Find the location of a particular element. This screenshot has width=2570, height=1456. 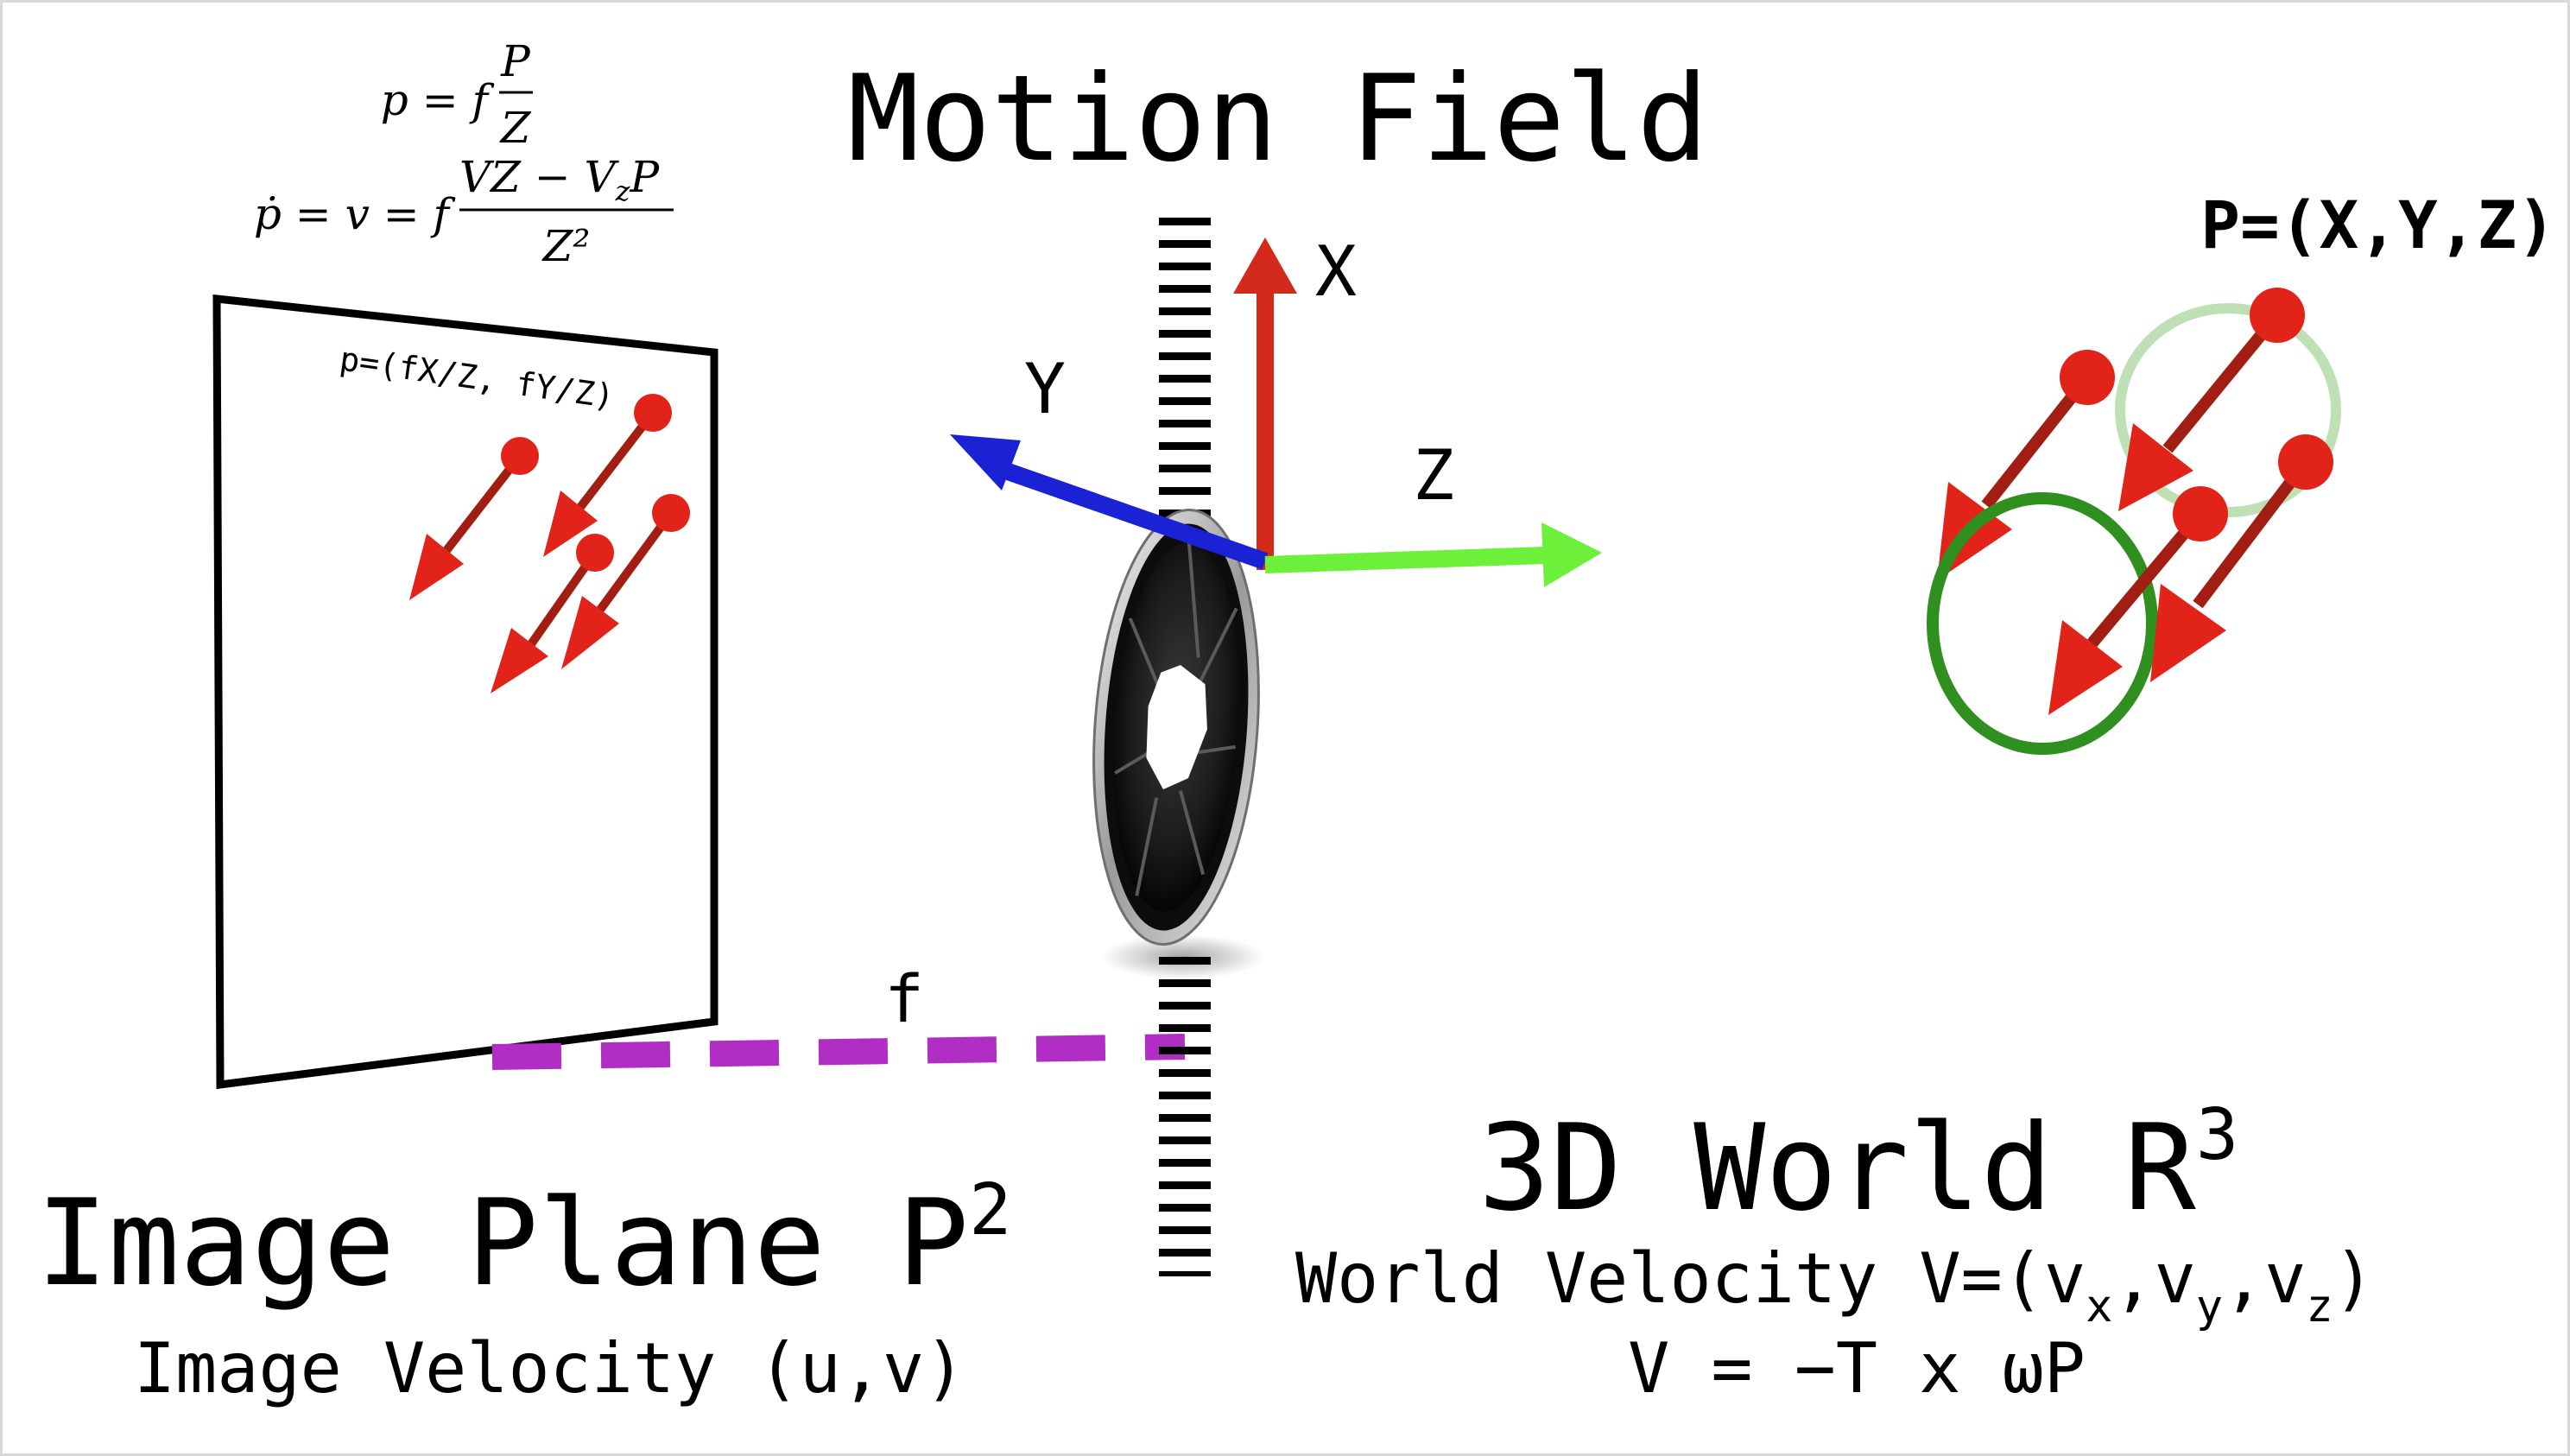

image-plane is located at coordinates (465, 692).